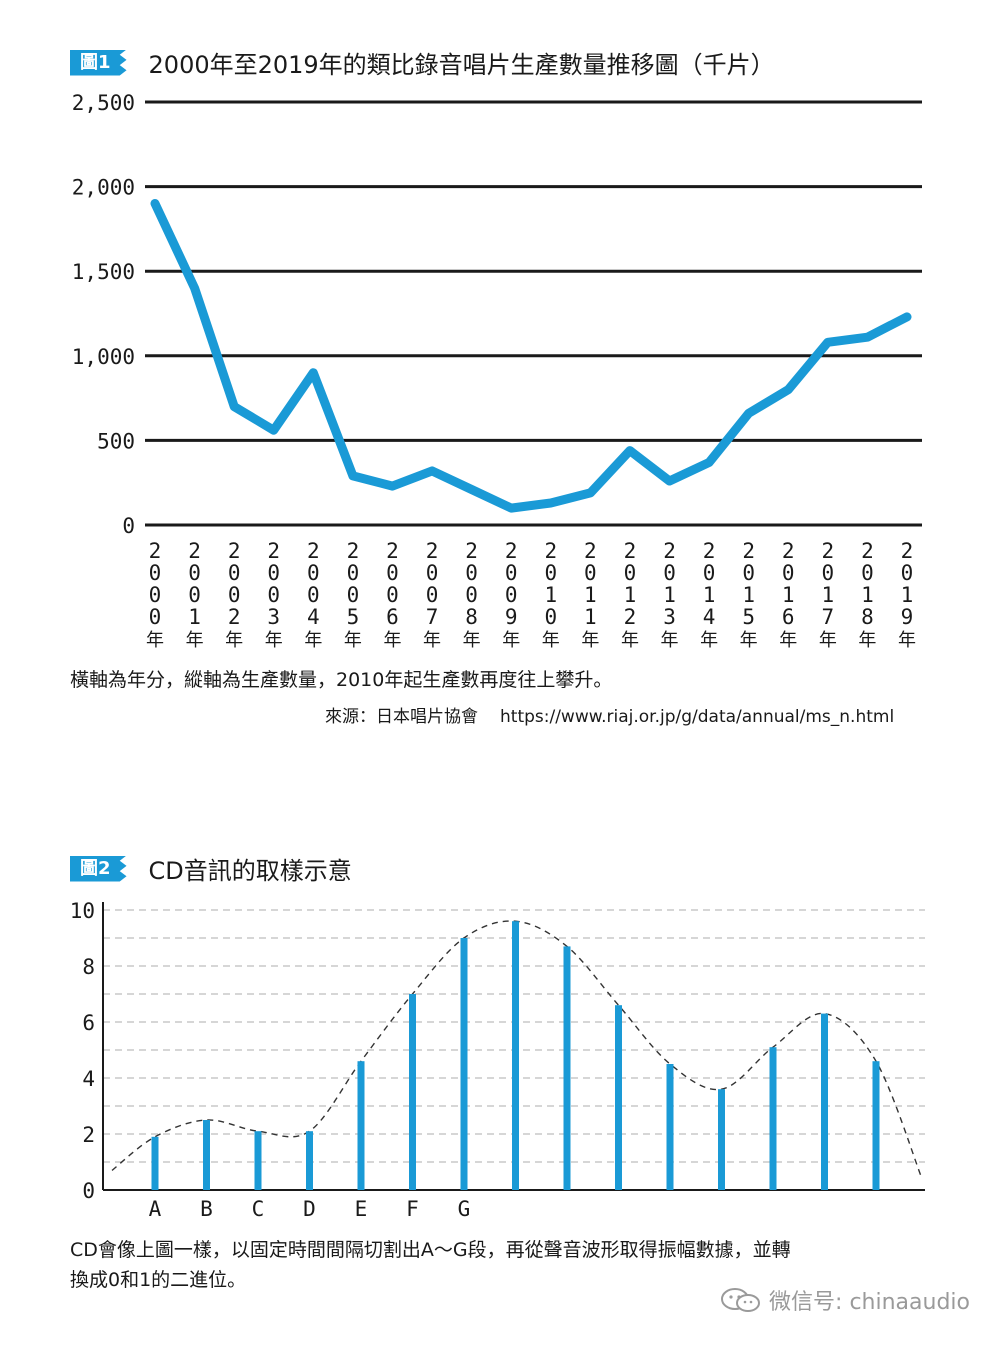 The image size is (1000, 1346). What do you see at coordinates (361, 1209) in the screenshot?
I see `segment-label: E` at bounding box center [361, 1209].